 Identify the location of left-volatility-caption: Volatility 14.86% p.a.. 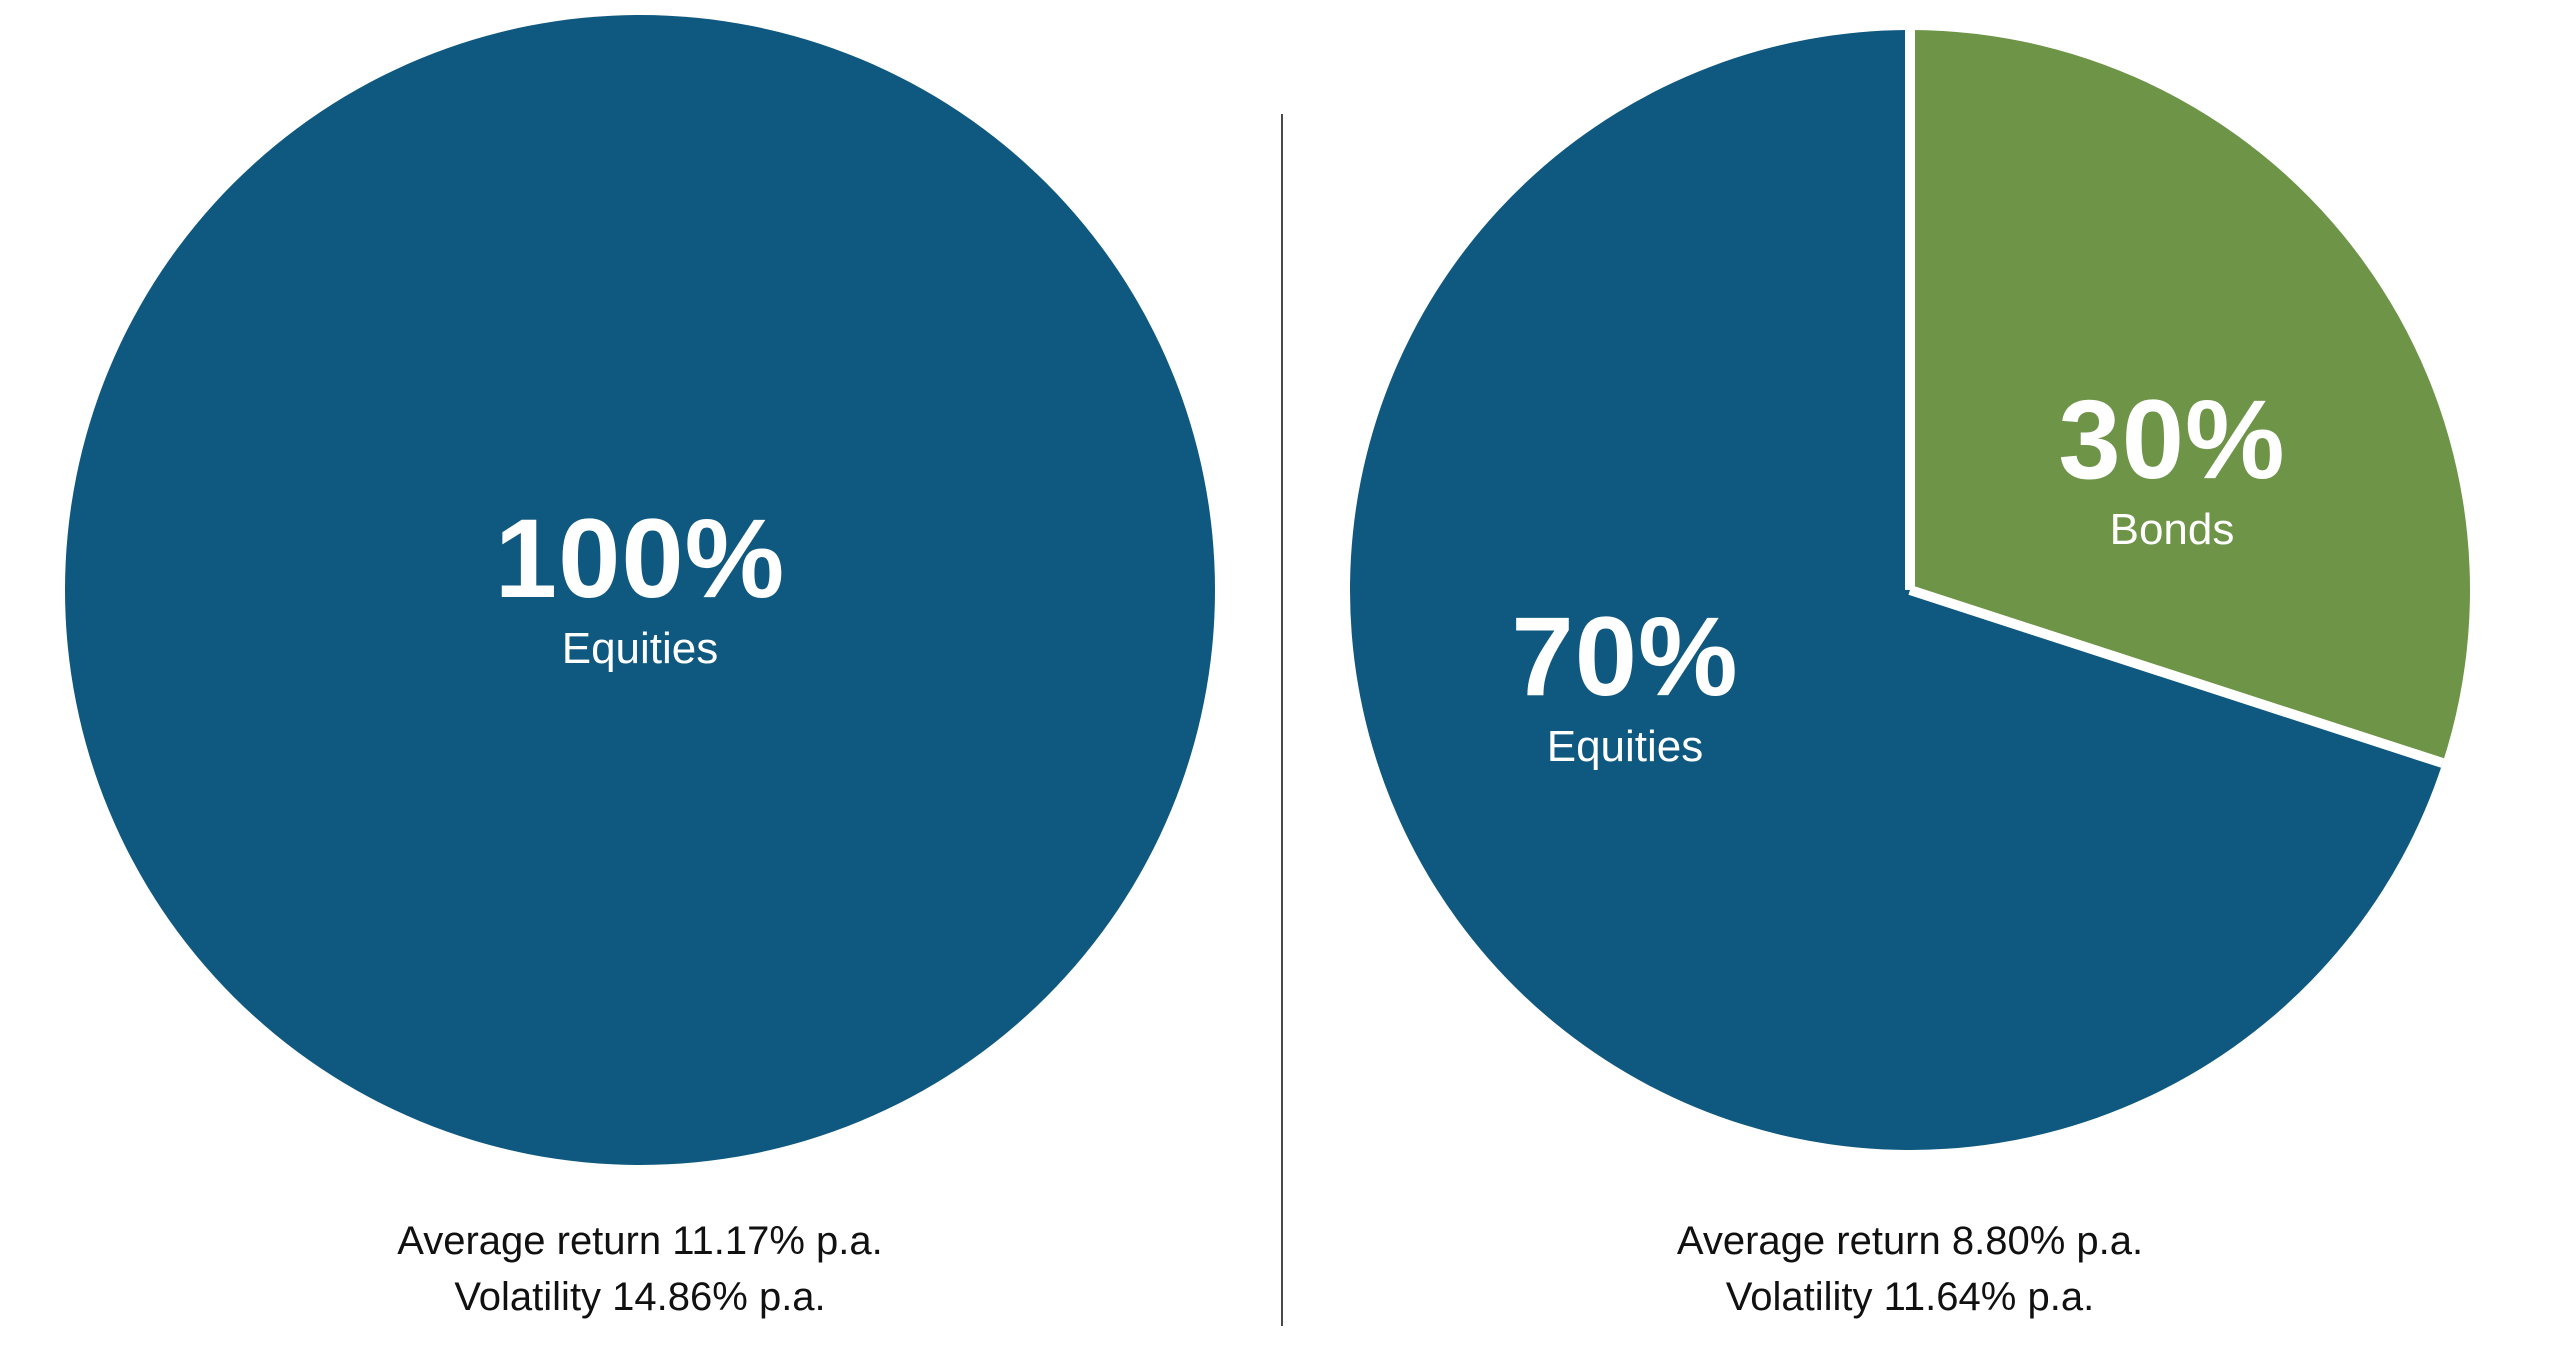
(640, 1297).